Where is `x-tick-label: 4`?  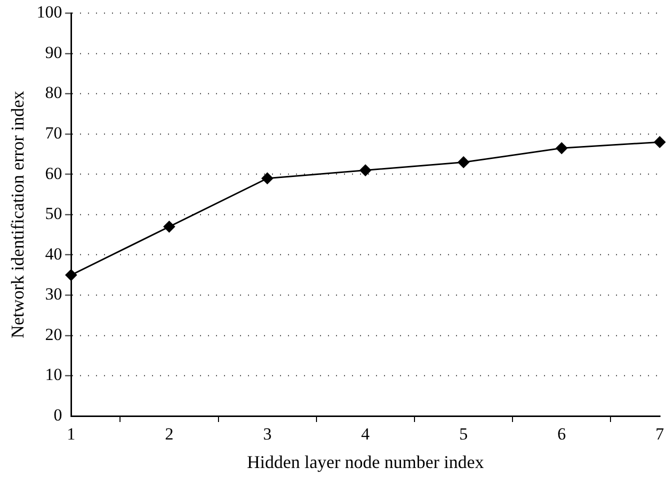 x-tick-label: 4 is located at coordinates (365, 434).